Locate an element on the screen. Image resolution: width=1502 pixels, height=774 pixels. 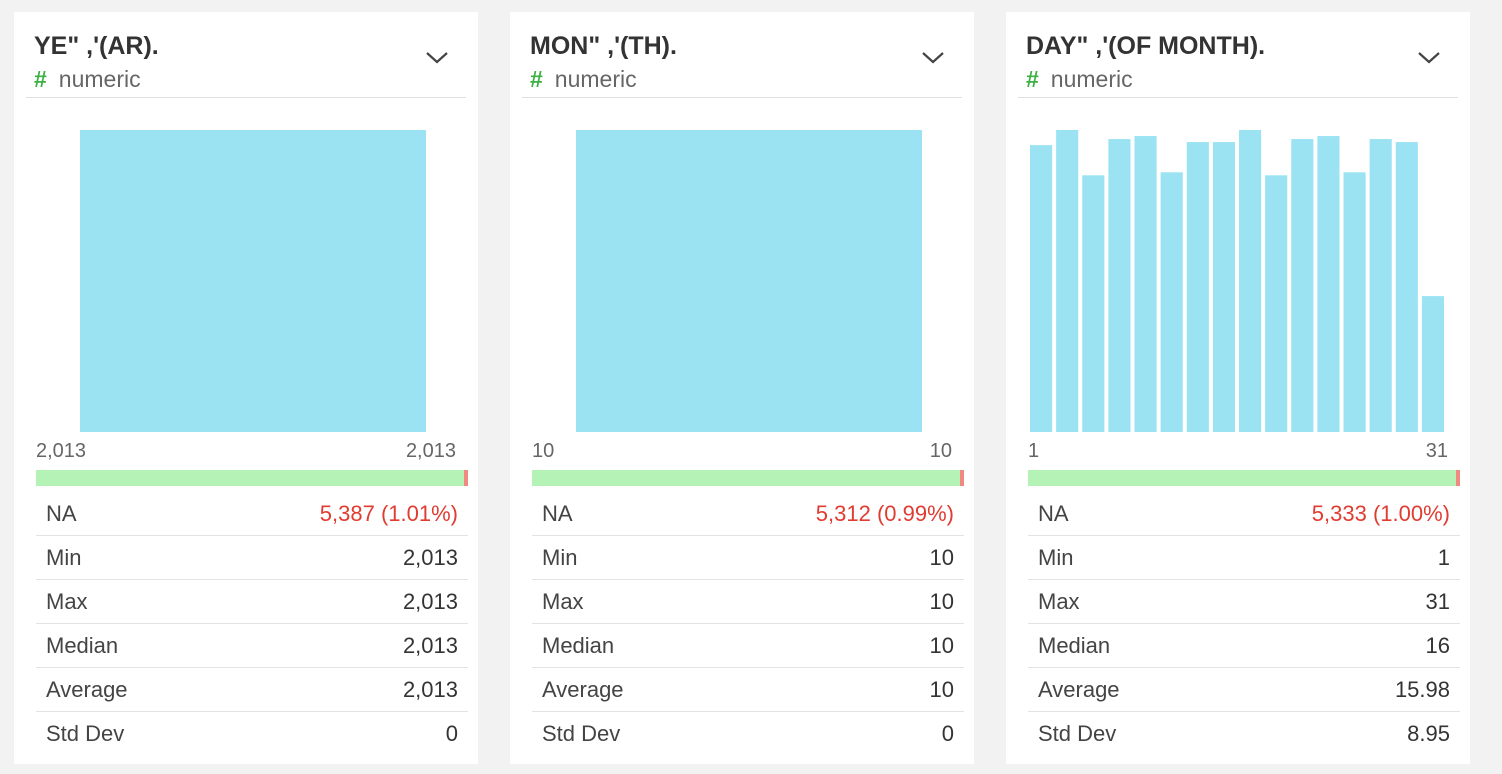
stat-value: 16 is located at coordinates (1437, 645).